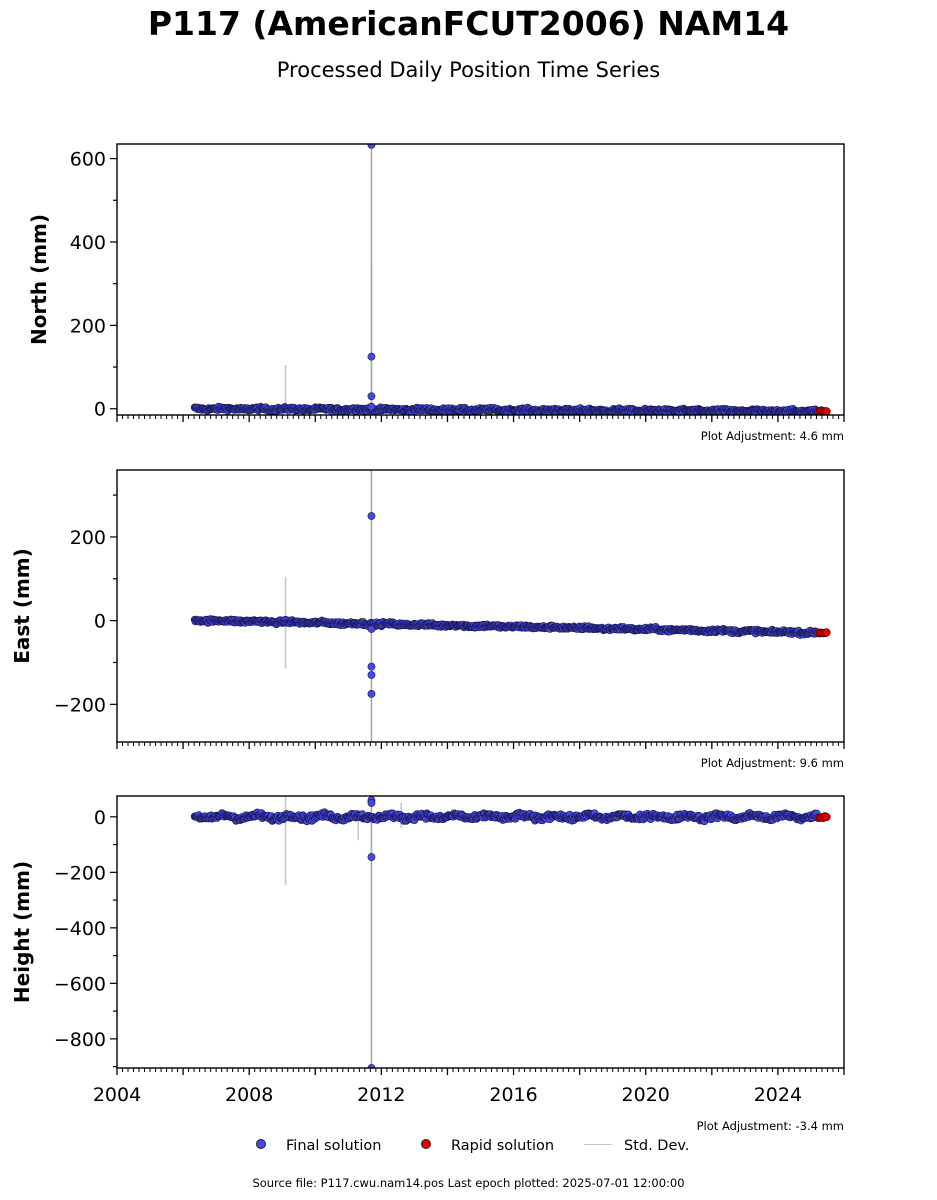  I want to click on plot-adjustment-note: Plot Adjustment: 4.6 mm, so click(772, 436).